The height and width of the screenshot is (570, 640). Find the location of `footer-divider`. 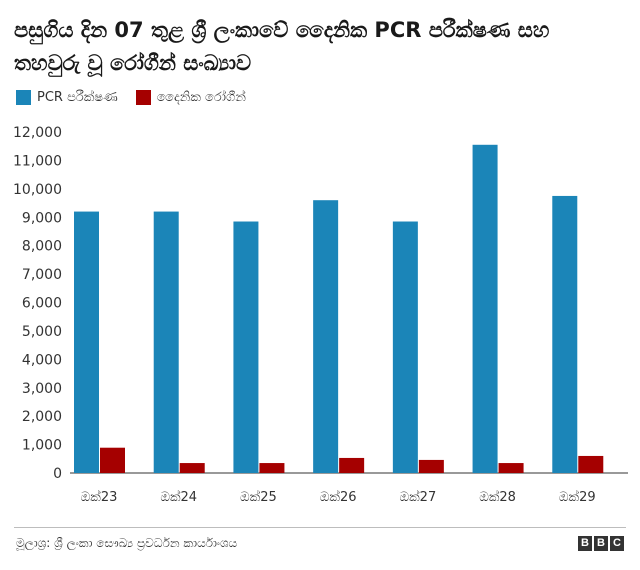

footer-divider is located at coordinates (320, 527).